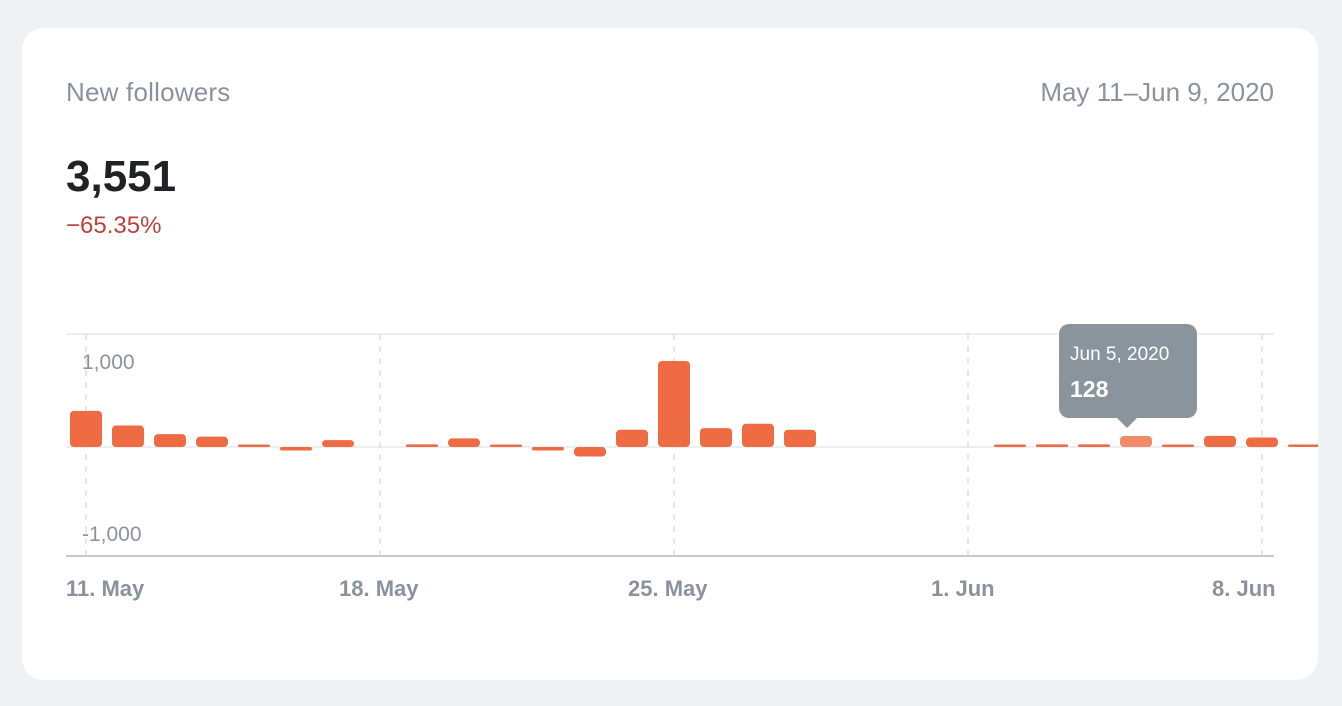 This screenshot has width=1342, height=706. I want to click on x-tick-label: 18. May, so click(379, 588).